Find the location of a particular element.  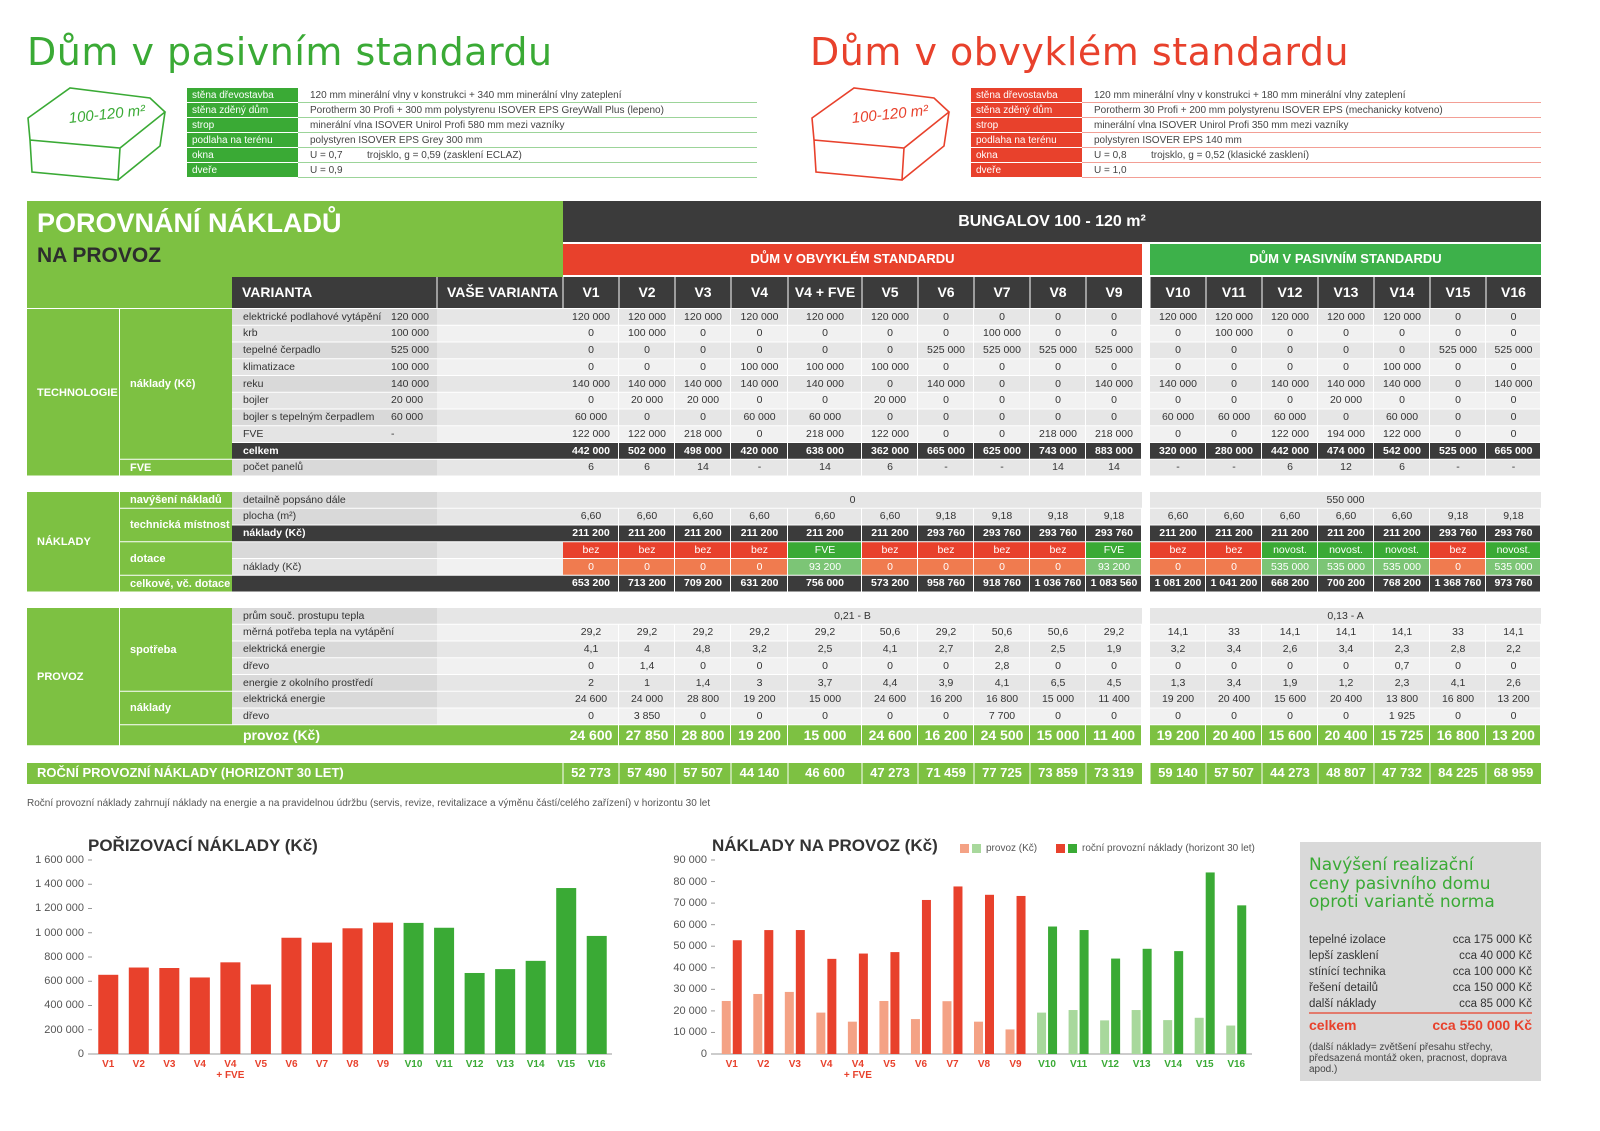

y-tick-label: 0 is located at coordinates (80, 1053).